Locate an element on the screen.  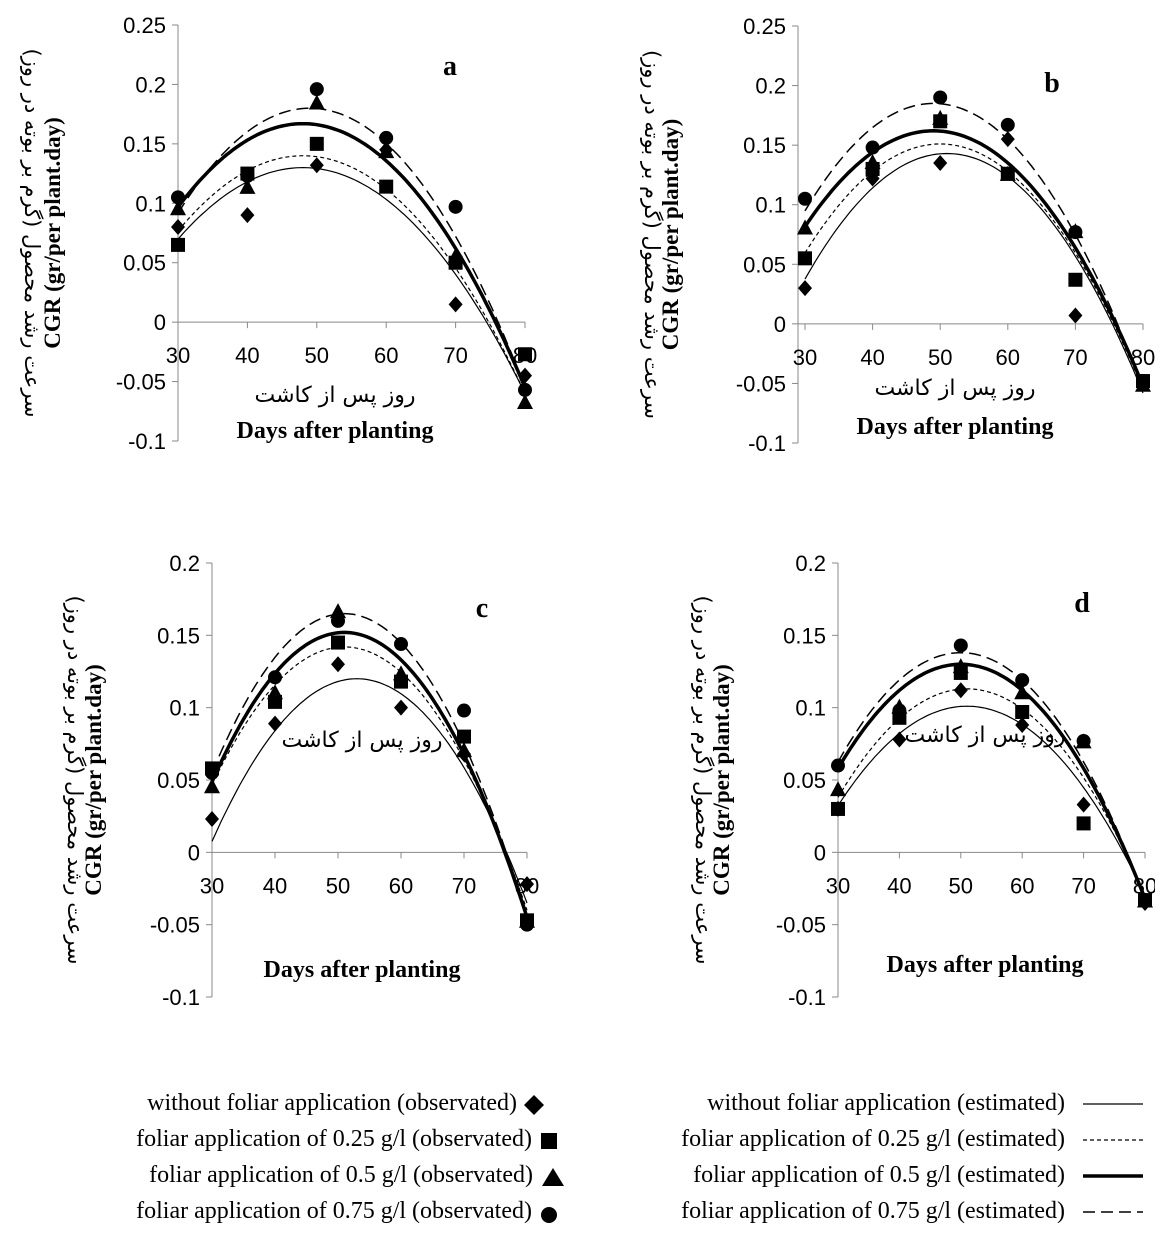
legend-label: without foliar application (estimated) is located at coordinates (886, 1103).